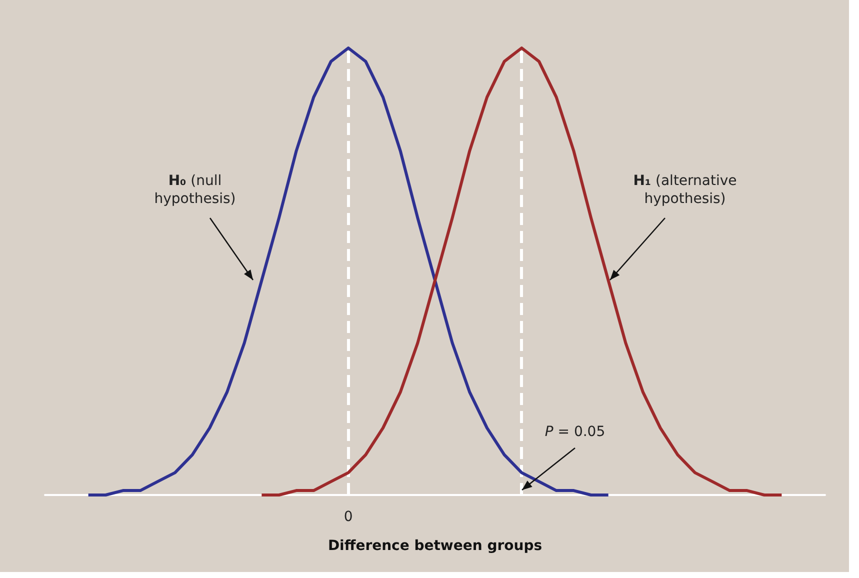  Describe the element at coordinates (348, 517) in the screenshot. I see `text: 0` at that location.